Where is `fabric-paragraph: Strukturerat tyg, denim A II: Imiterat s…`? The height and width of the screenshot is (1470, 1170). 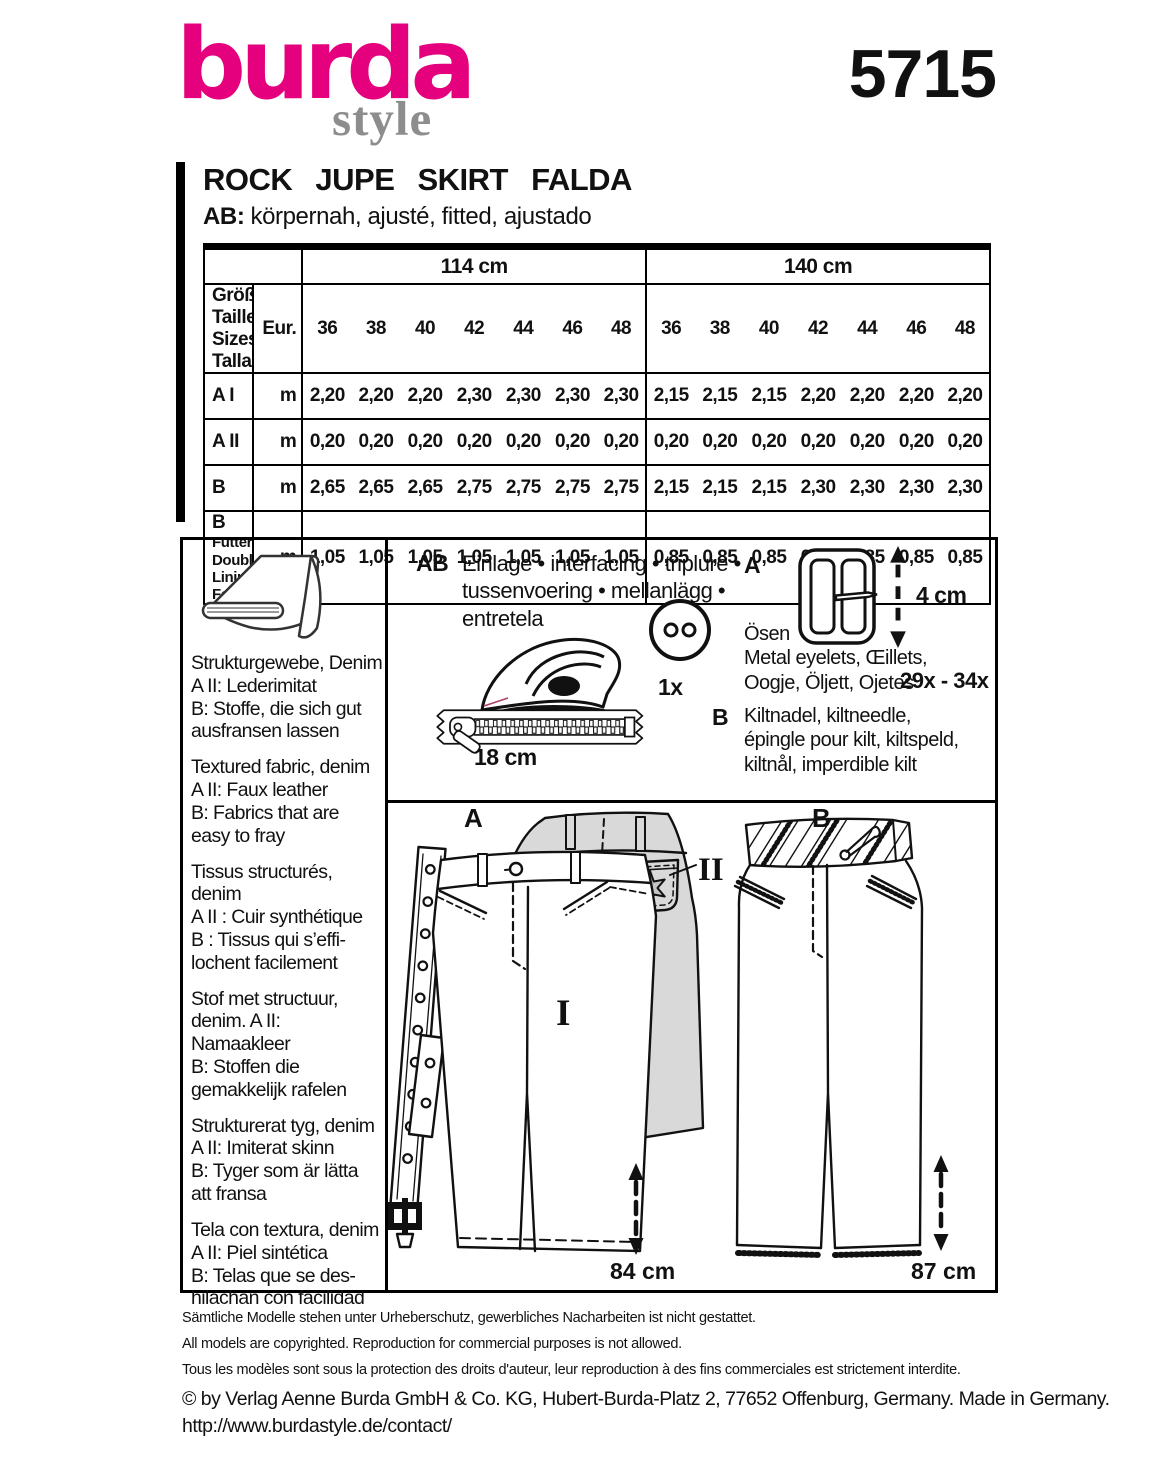 fabric-paragraph: Strukturerat tyg, denim A II: Imiterat s… is located at coordinates (283, 1160).